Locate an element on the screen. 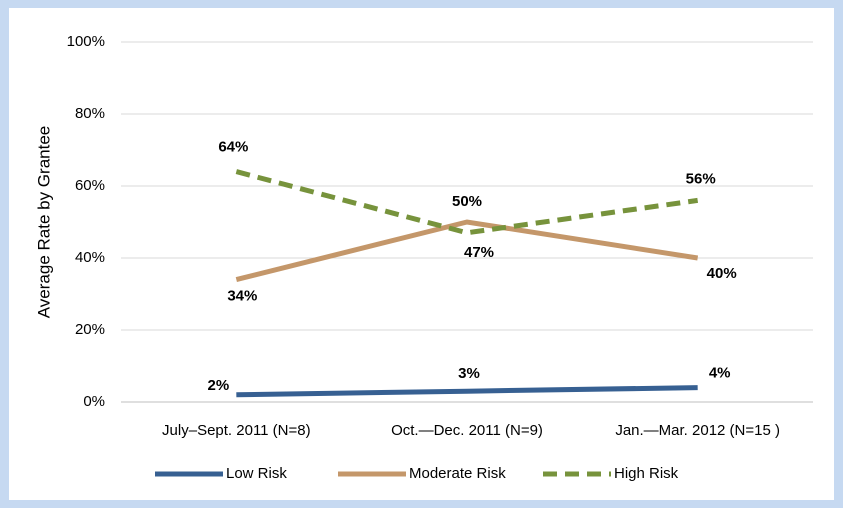 Image resolution: width=843 pixels, height=508 pixels. y-tick-label: 60% is located at coordinates (90, 185).